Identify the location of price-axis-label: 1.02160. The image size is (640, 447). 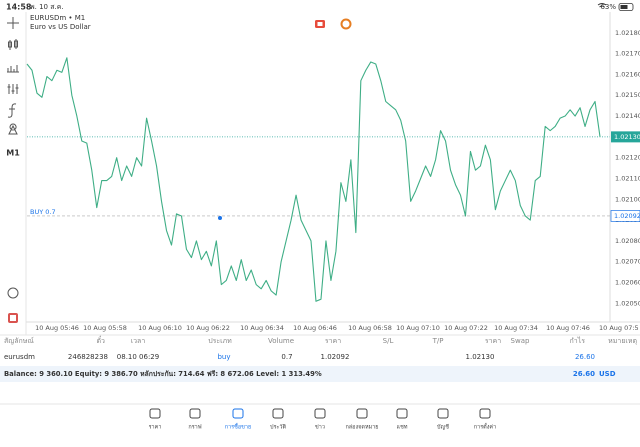
(627, 74).